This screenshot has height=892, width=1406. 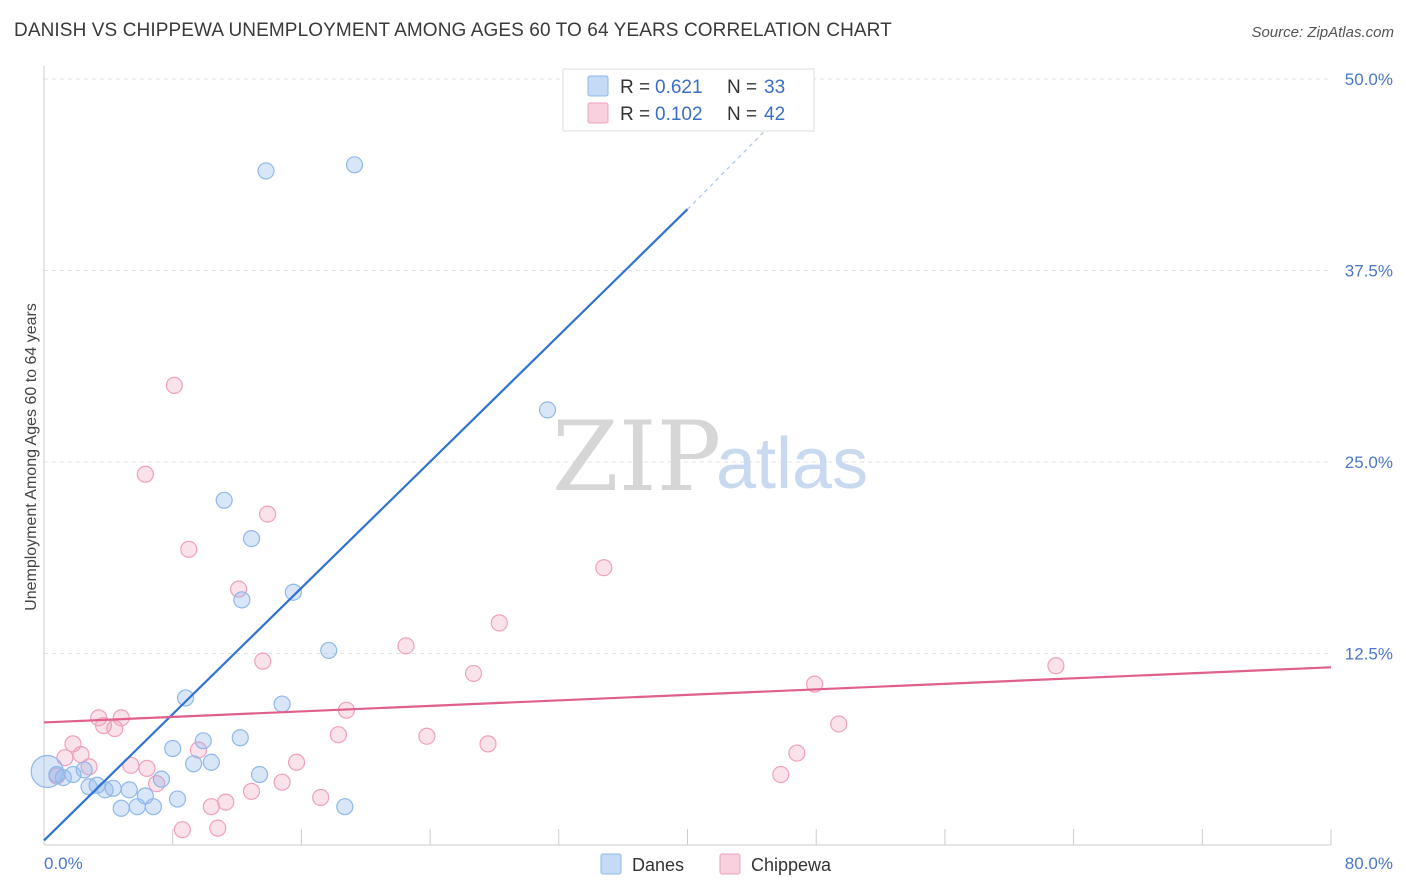 I want to click on chippewa-r-label: R =, so click(x=635, y=114).